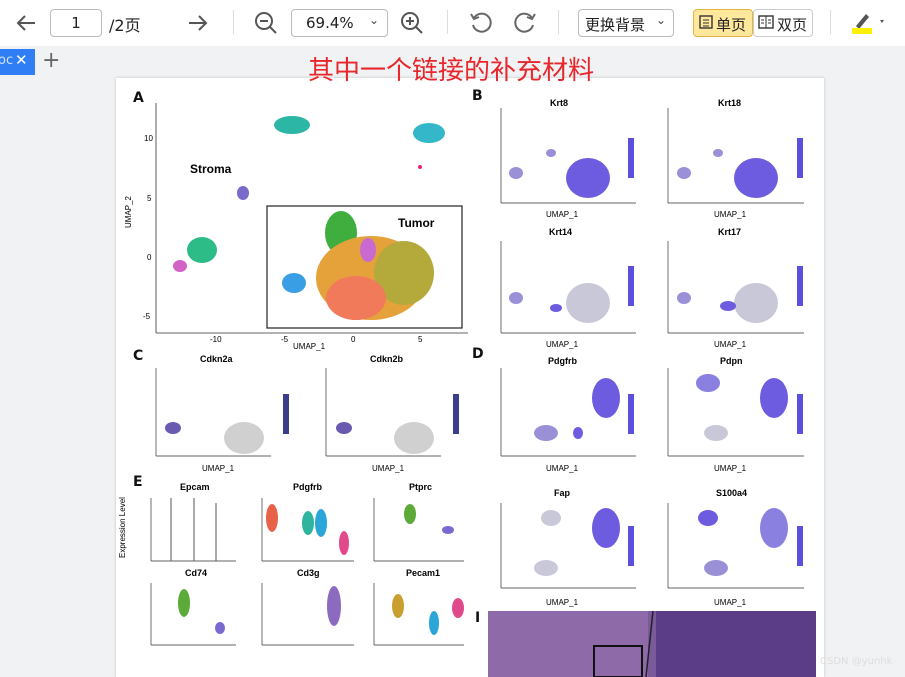  I want to click on plot-title: Cdkn2a, so click(216, 359).